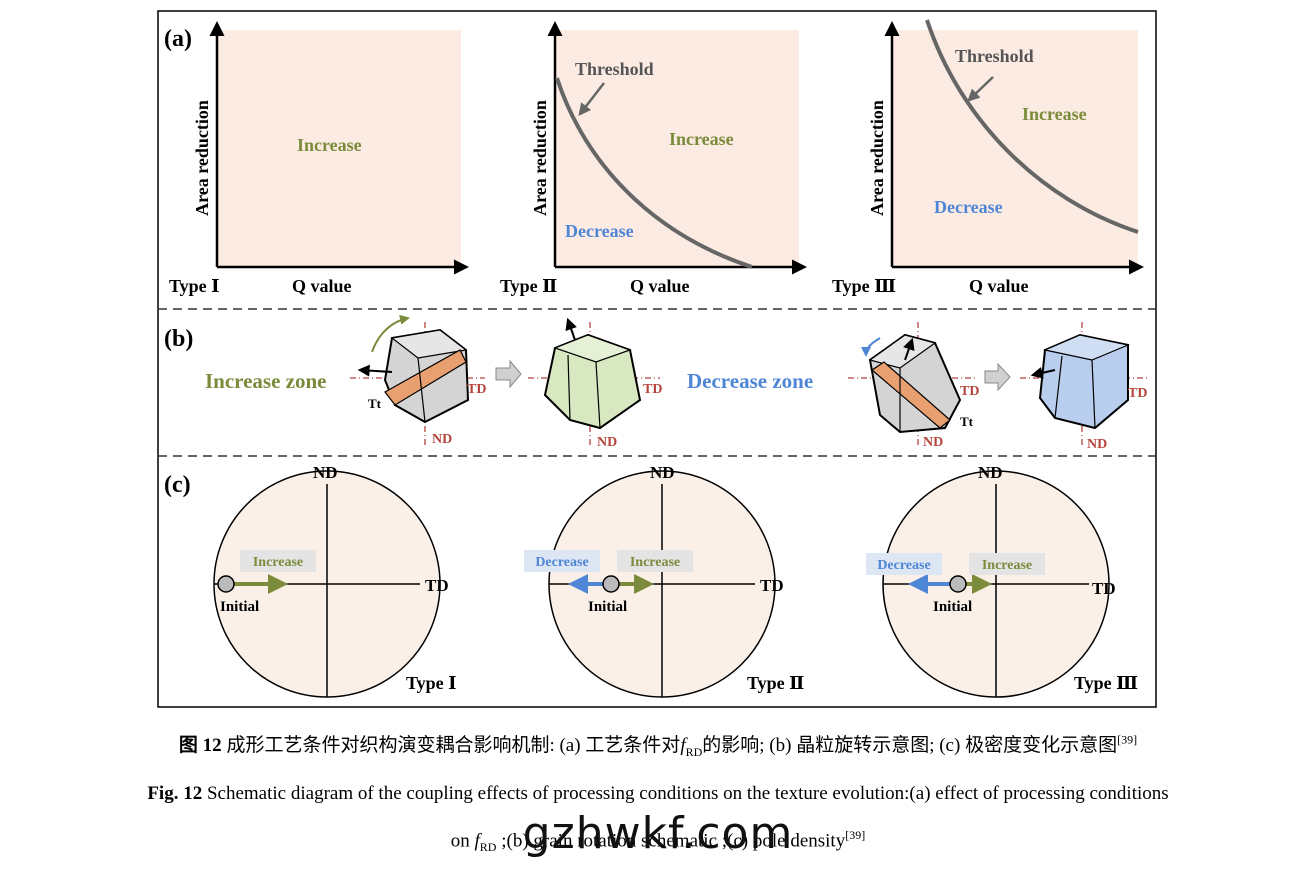 This screenshot has width=1316, height=884. Describe the element at coordinates (194, 286) in the screenshot. I see `type-label-a1: Type Ⅰ` at that location.